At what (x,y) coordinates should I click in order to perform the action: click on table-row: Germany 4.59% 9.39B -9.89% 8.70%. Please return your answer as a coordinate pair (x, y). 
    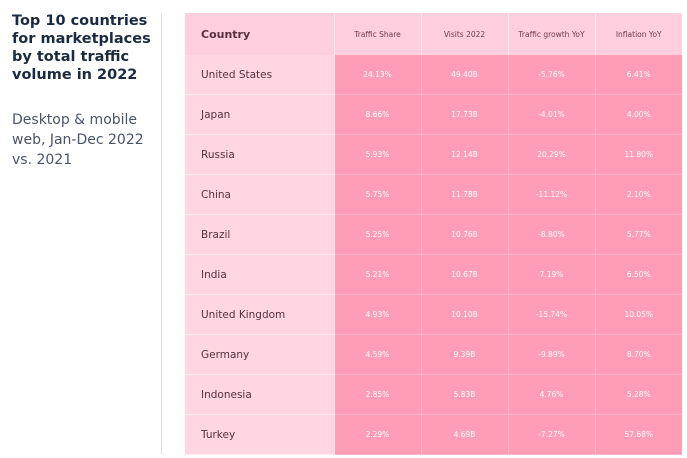
    Looking at the image, I should click on (433, 354).